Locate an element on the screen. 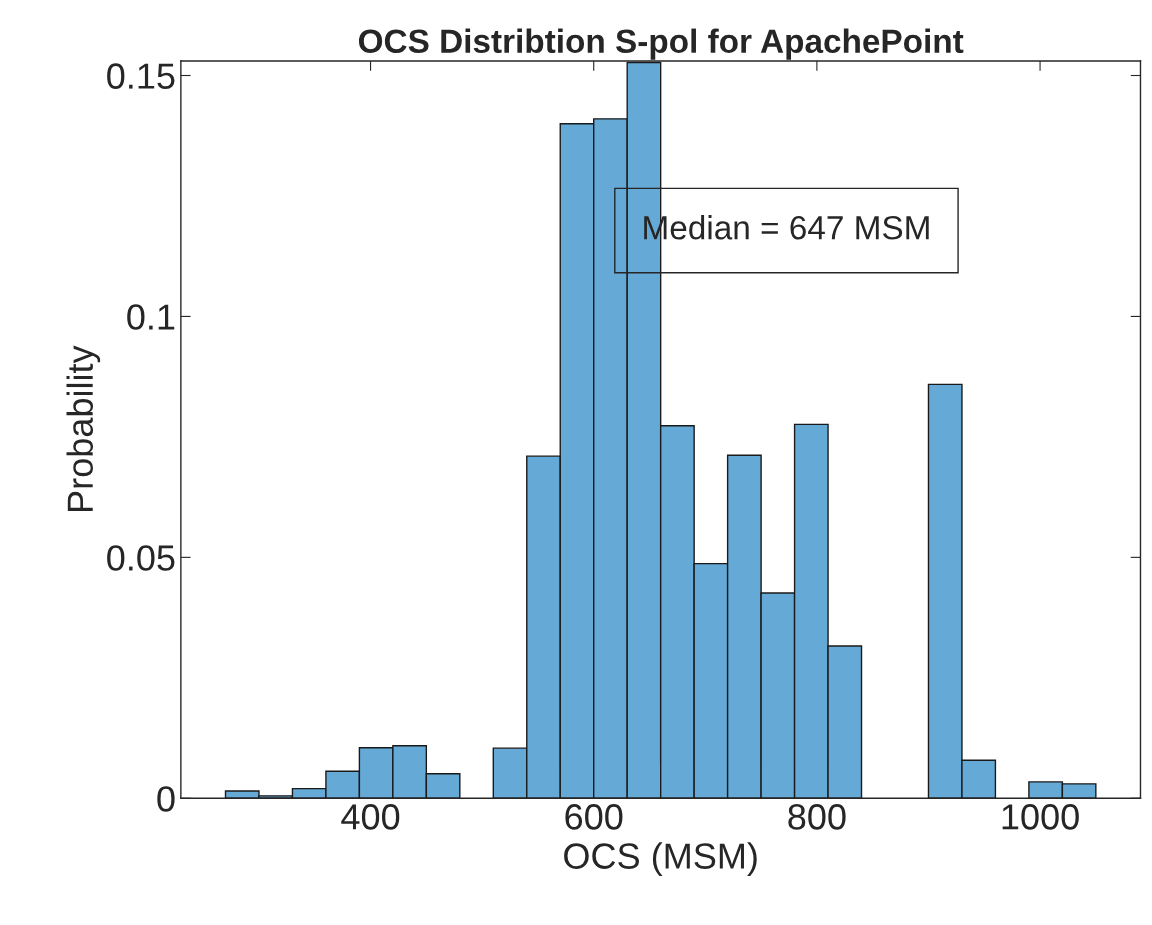  y-tick-label: 0 is located at coordinates (166, 799).